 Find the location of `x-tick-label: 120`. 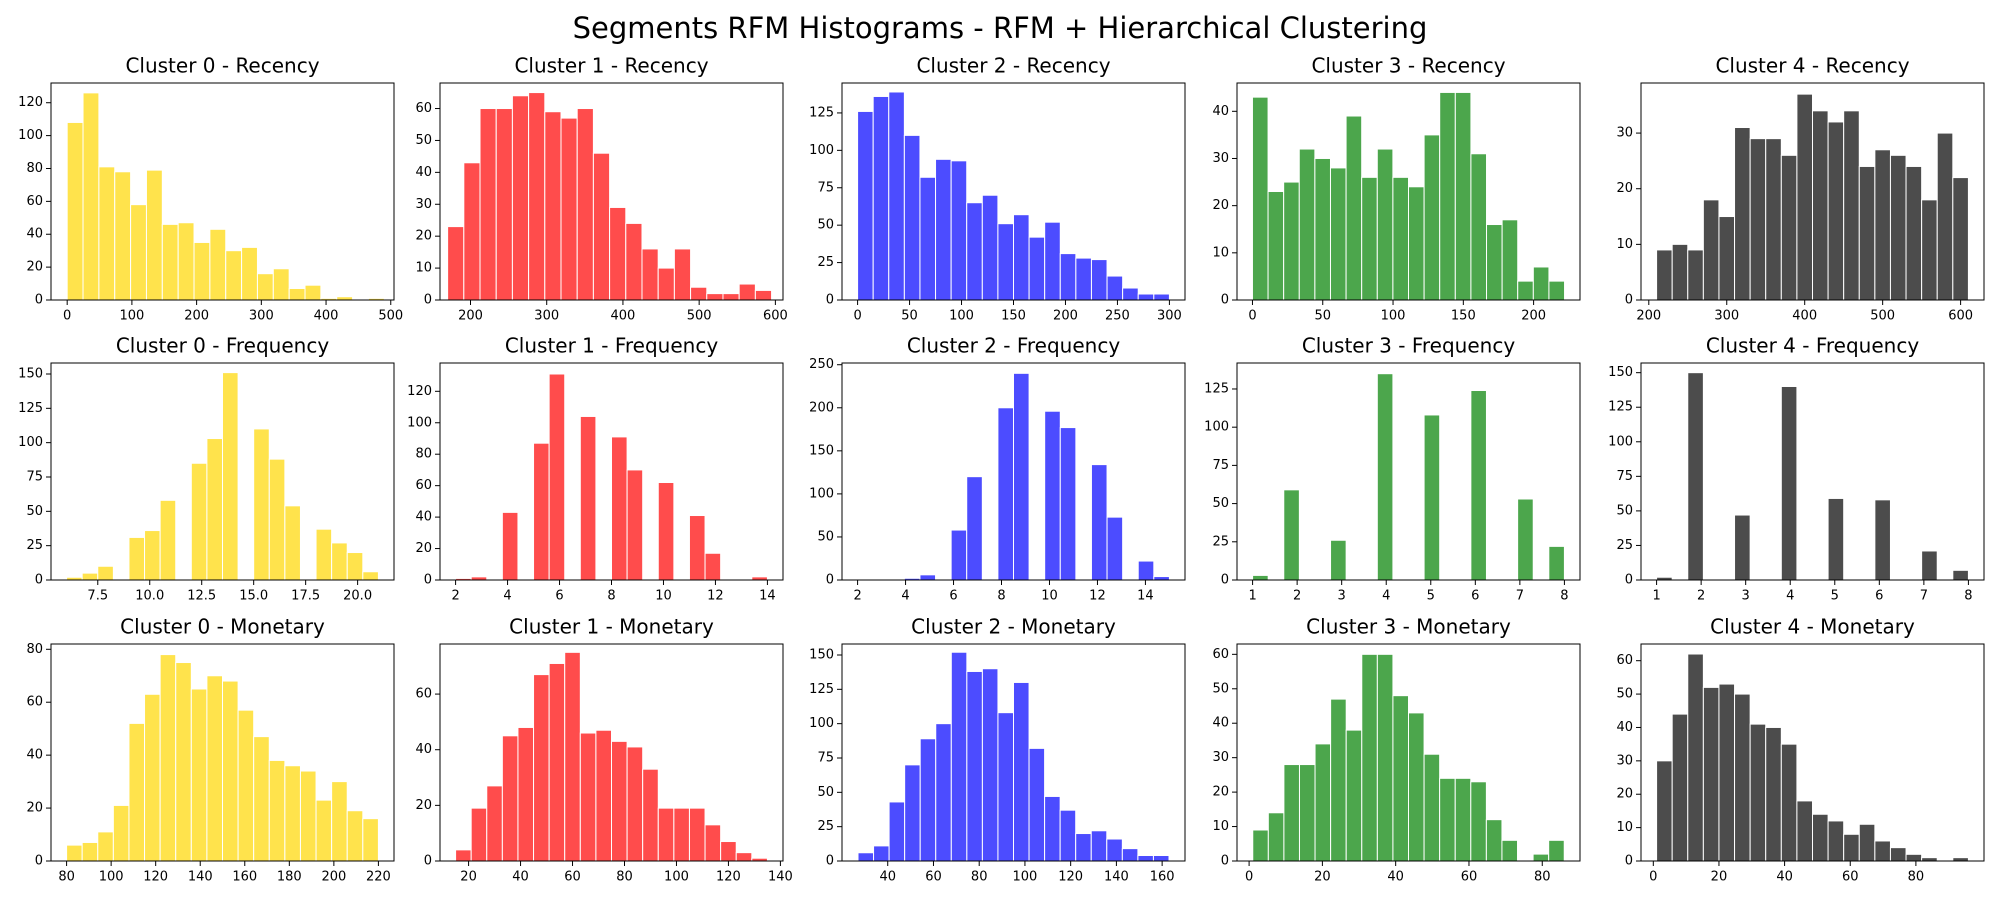

x-tick-label: 120 is located at coordinates (1070, 877).